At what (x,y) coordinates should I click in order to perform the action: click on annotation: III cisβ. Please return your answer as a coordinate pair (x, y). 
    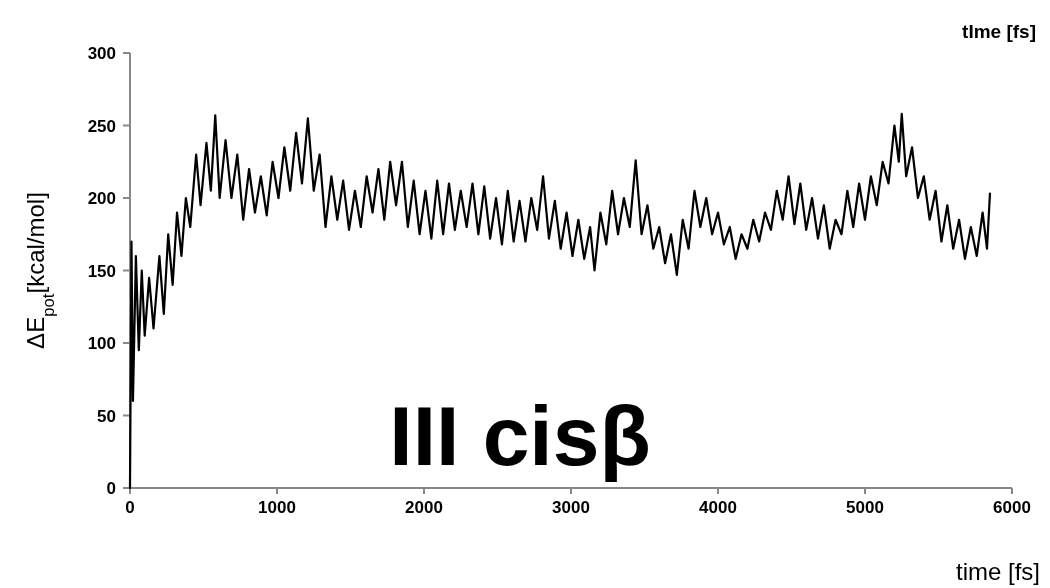
    Looking at the image, I should click on (520, 436).